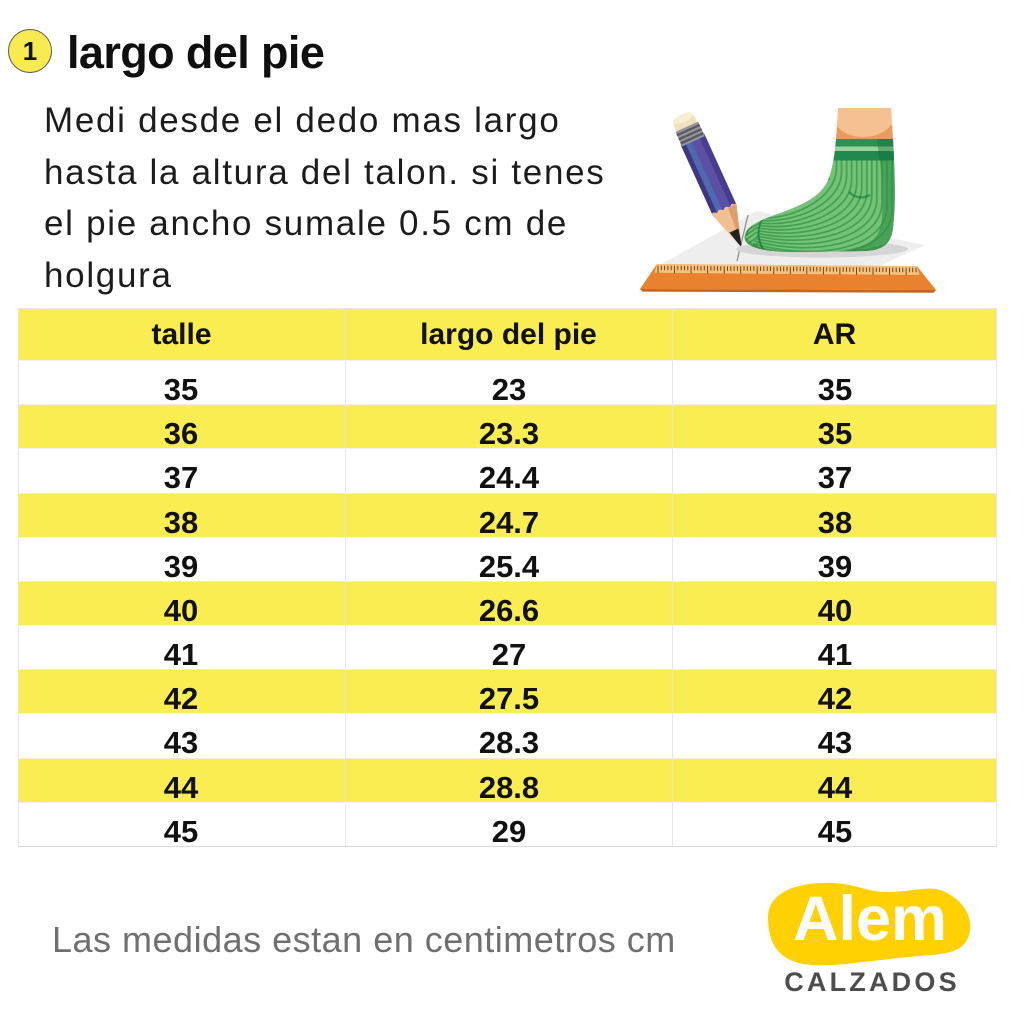 This screenshot has height=1024, width=1024. I want to click on svg-text: CALZADOS, so click(872, 982).